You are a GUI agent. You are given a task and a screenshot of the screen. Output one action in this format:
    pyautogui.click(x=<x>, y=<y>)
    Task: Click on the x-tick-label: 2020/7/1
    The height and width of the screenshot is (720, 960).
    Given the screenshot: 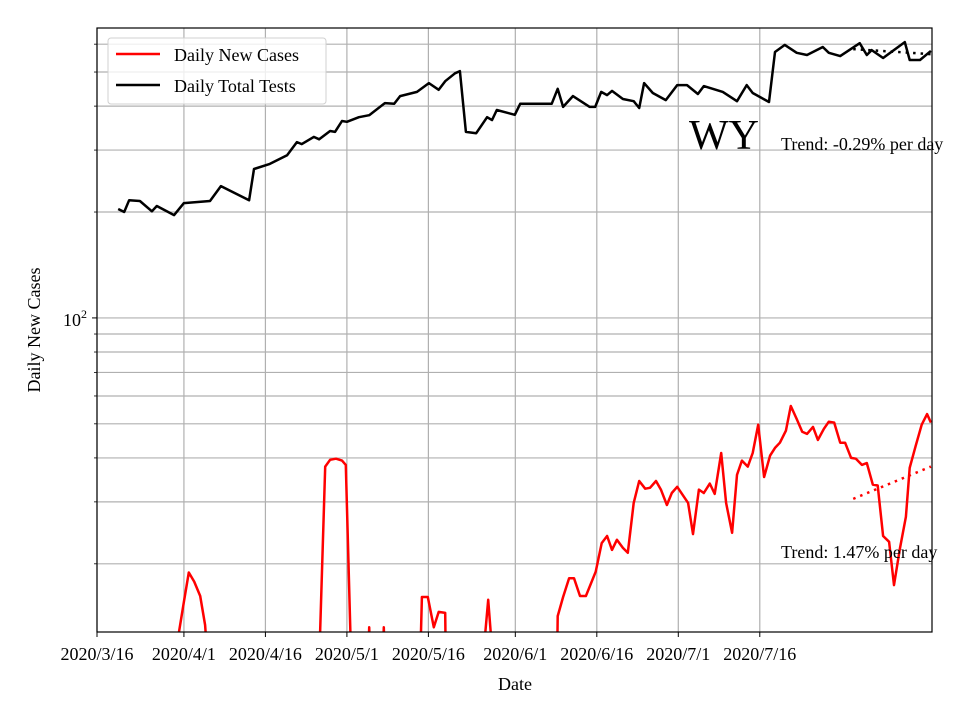 What is the action you would take?
    pyautogui.click(x=678, y=654)
    